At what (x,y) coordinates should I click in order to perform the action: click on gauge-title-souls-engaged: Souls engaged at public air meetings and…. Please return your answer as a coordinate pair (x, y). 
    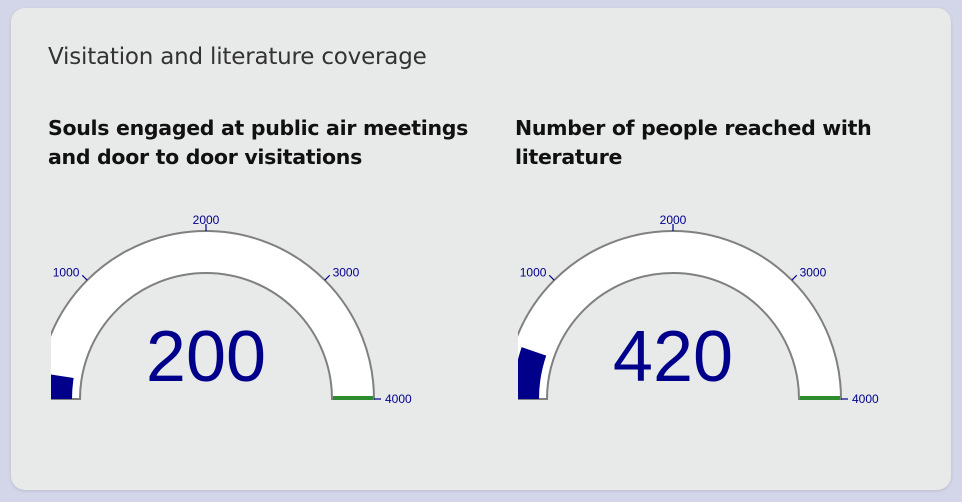
    Looking at the image, I should click on (258, 142).